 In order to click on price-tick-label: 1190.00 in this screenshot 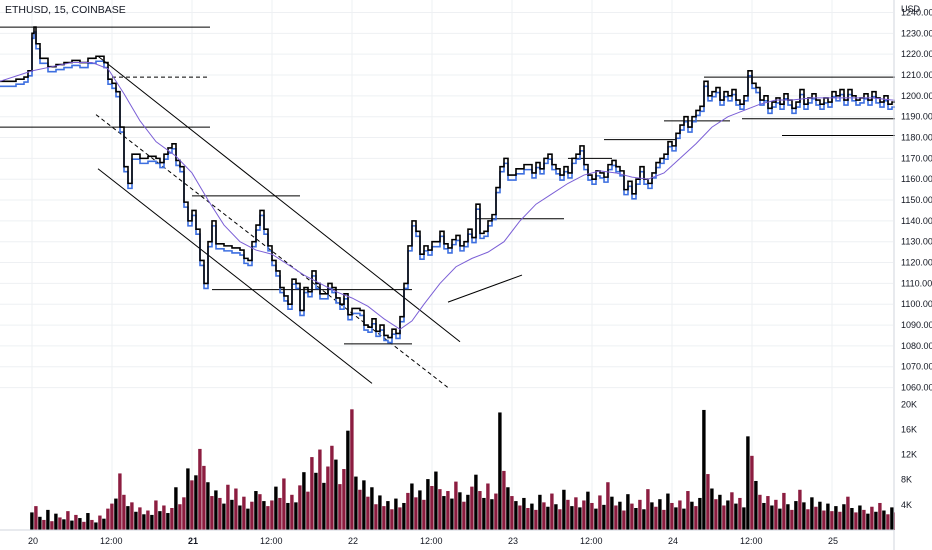, I will do `click(916, 117)`.